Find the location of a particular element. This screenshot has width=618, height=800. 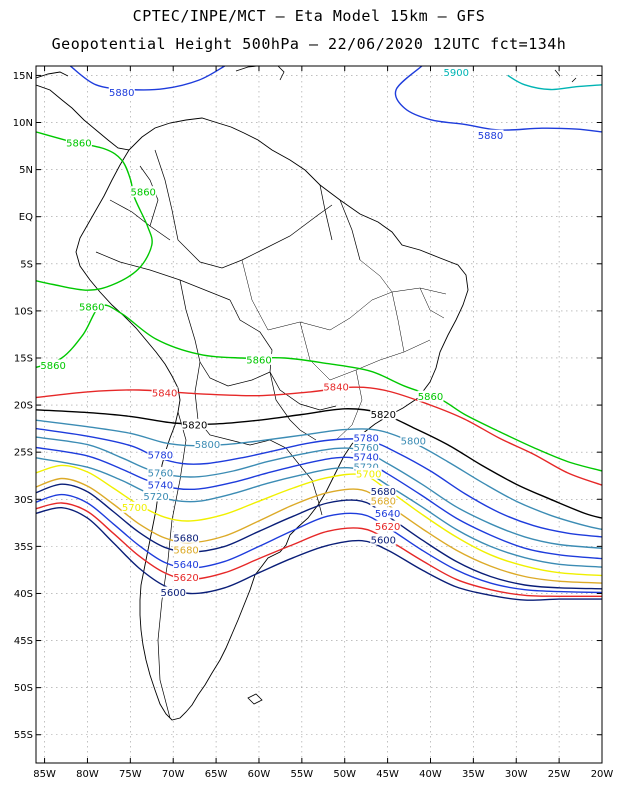

contour-label-5900: 5900 is located at coordinates (455, 73).